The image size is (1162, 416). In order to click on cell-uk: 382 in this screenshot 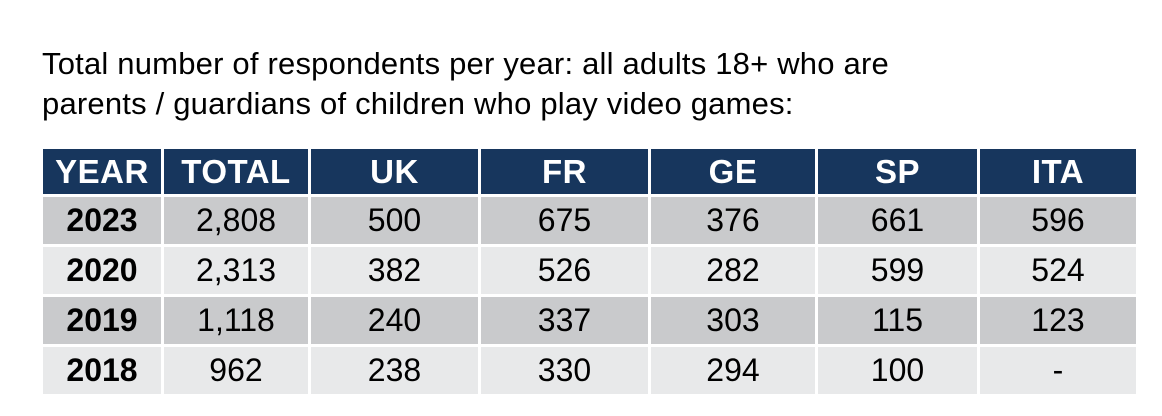, I will do `click(394, 270)`.